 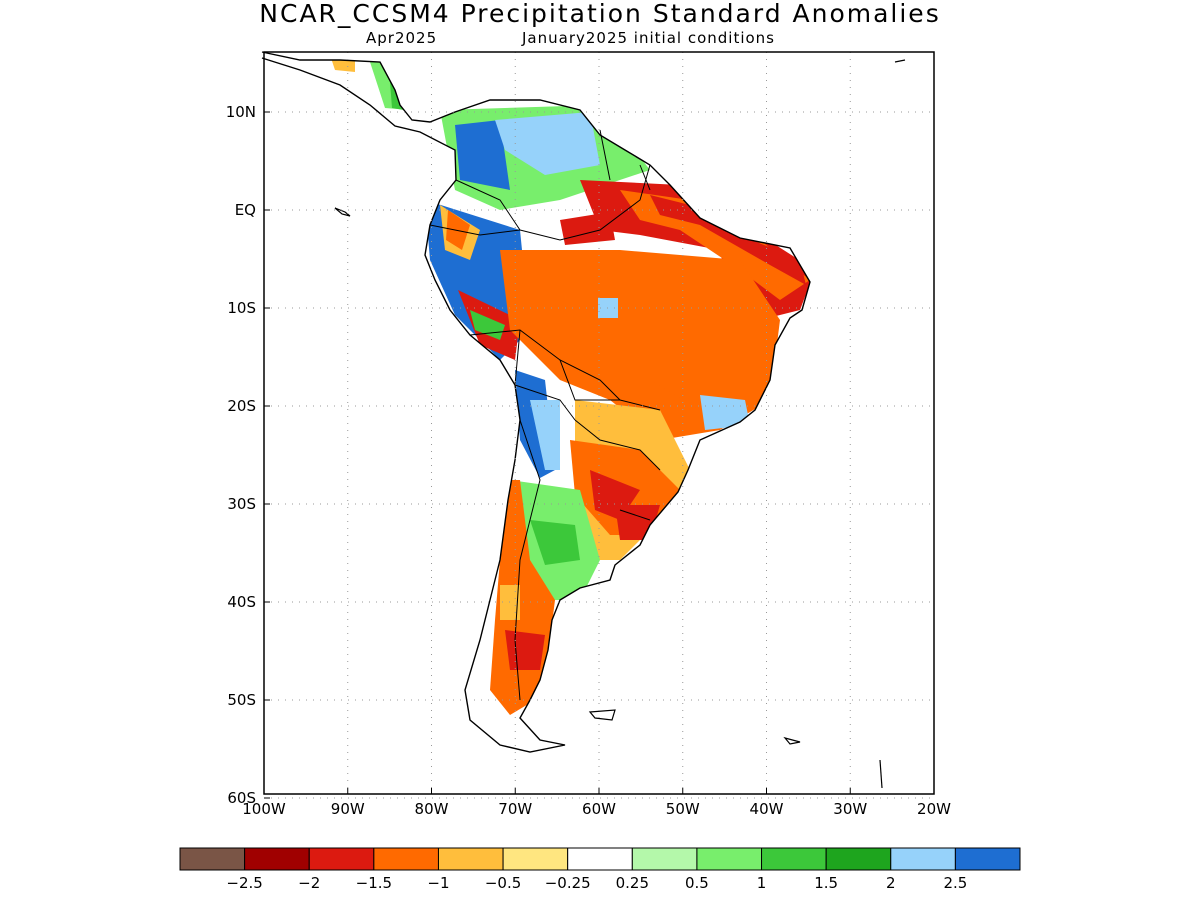 I want to click on x-tick-label: 70W, so click(x=515, y=809).